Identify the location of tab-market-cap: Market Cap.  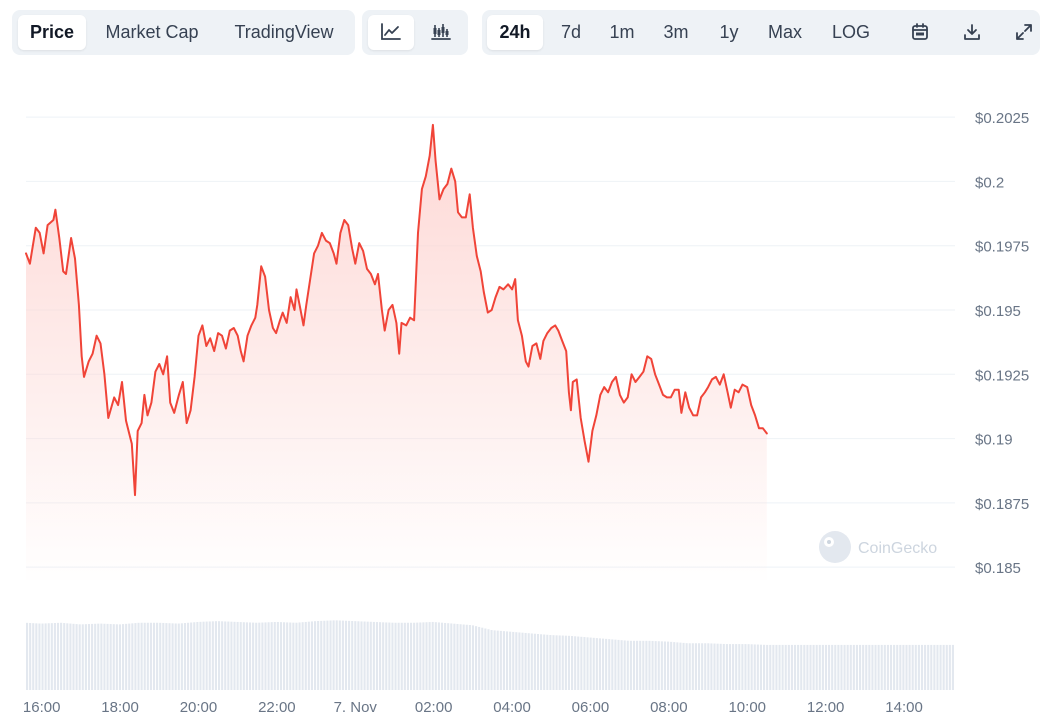
(152, 32).